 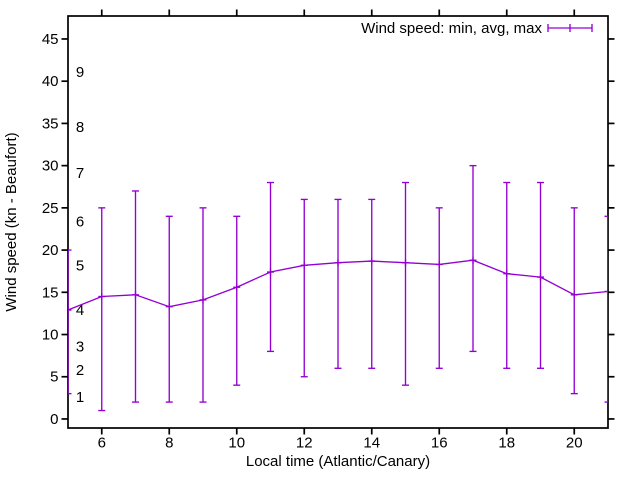 I want to click on y-axis-title: Wind speed (kn - Beaufort), so click(x=11, y=221).